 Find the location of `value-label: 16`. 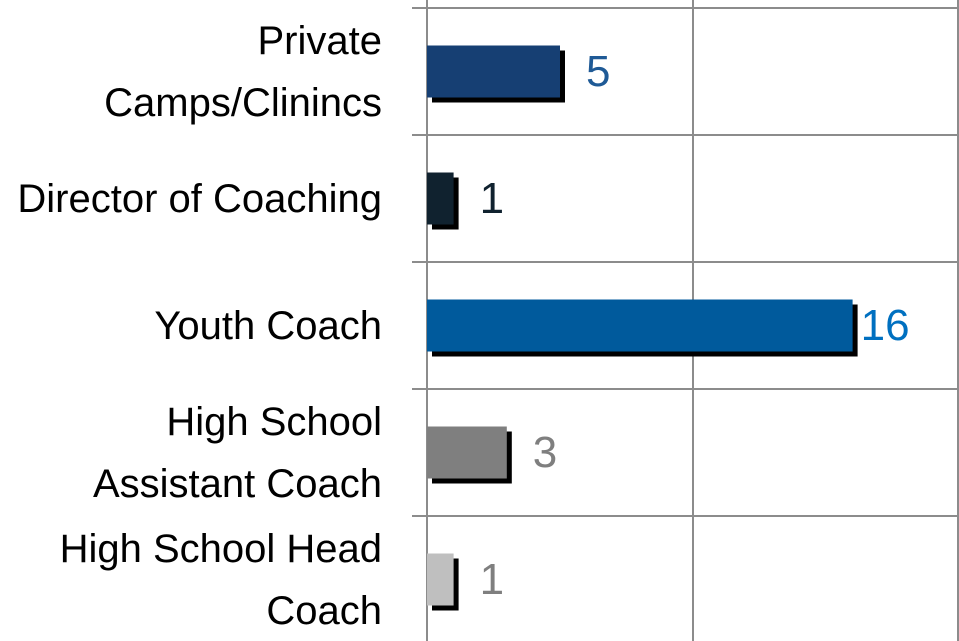

value-label: 16 is located at coordinates (885, 325).